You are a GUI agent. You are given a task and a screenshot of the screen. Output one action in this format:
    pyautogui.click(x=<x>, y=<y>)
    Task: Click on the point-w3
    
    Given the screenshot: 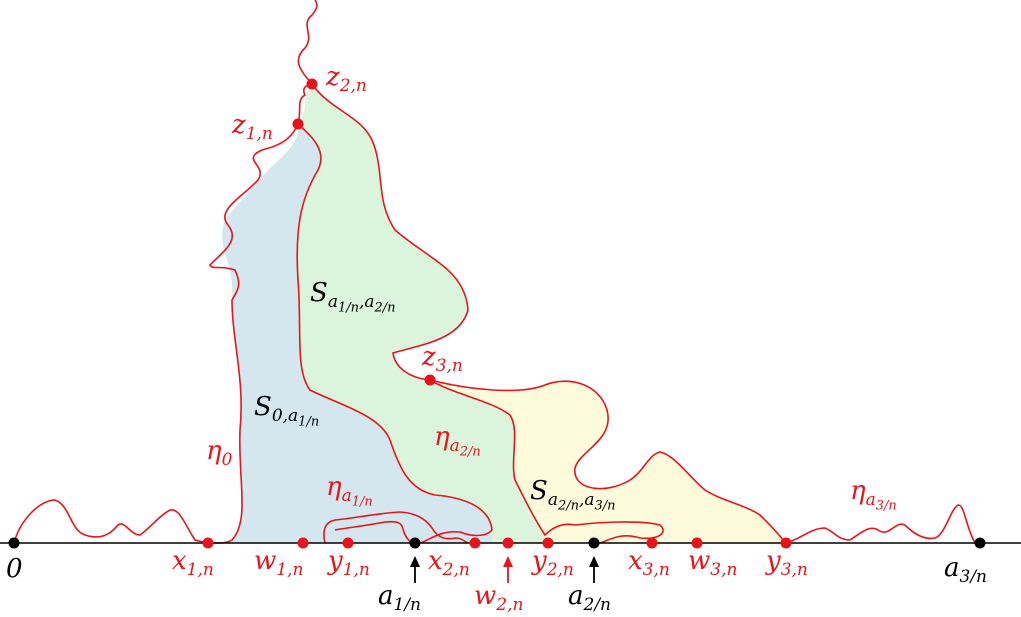 What is the action you would take?
    pyautogui.click(x=697, y=543)
    